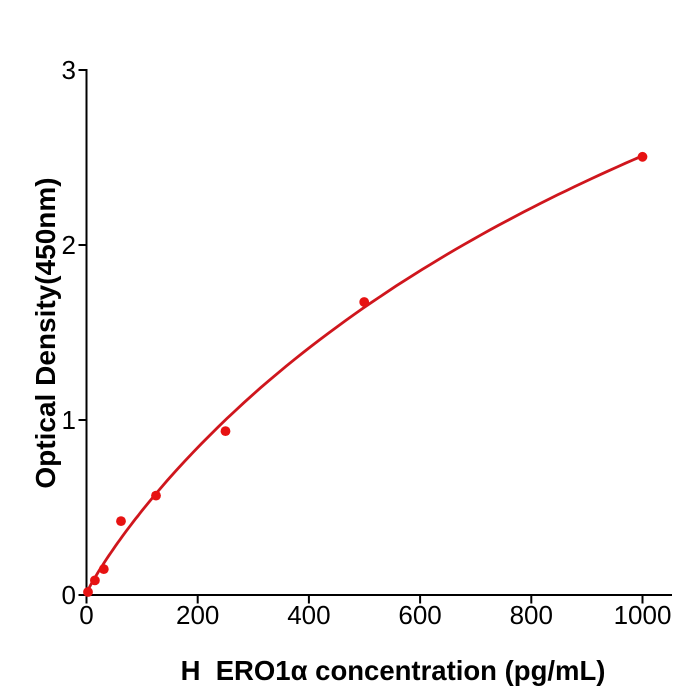 This screenshot has width=700, height=700. I want to click on svg-text: 200, so click(197, 615).